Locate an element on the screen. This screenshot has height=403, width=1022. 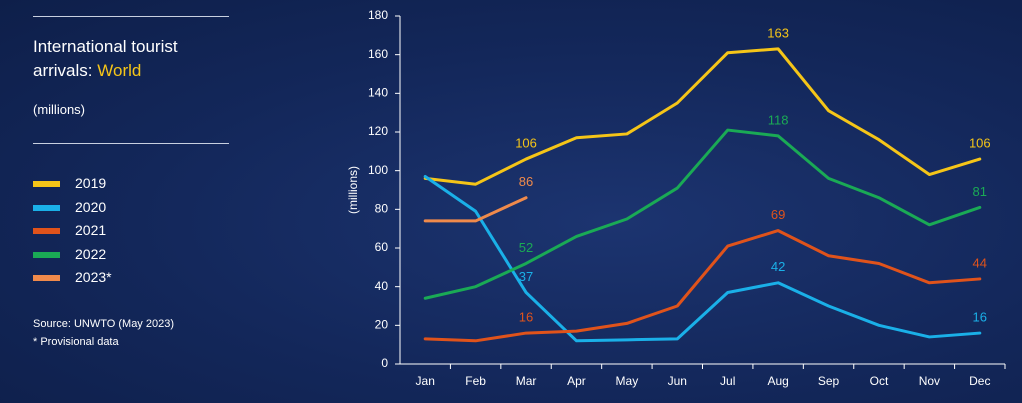
x-tick-label: Dec is located at coordinates (979, 381).